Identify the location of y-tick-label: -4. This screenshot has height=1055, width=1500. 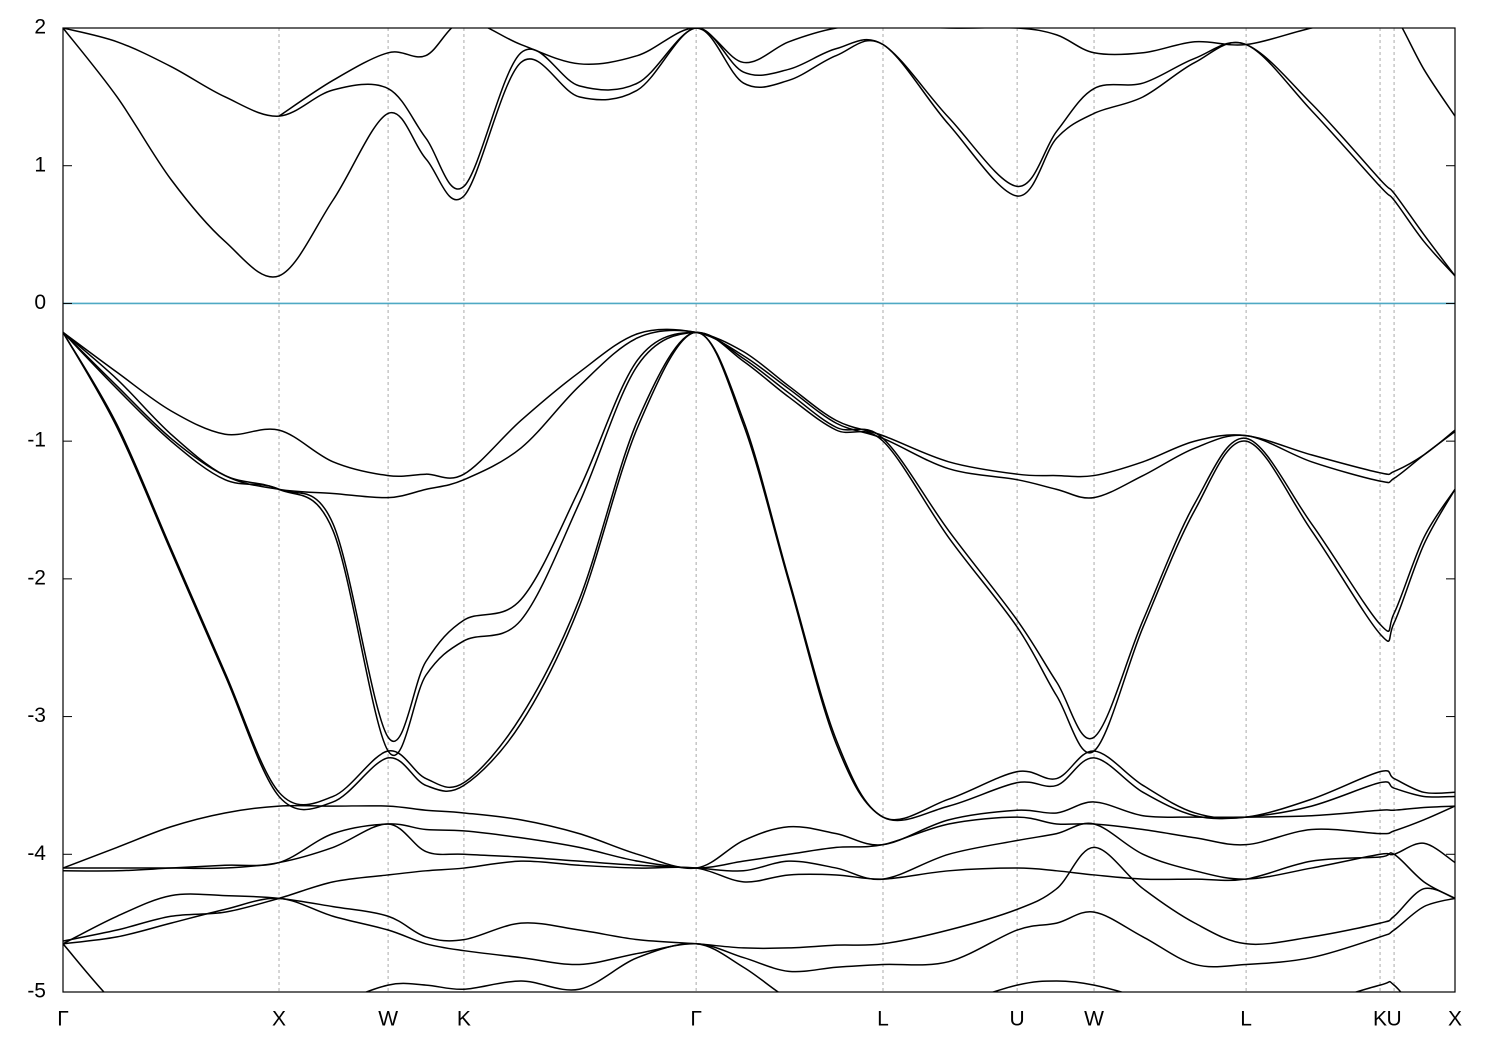
(36, 853).